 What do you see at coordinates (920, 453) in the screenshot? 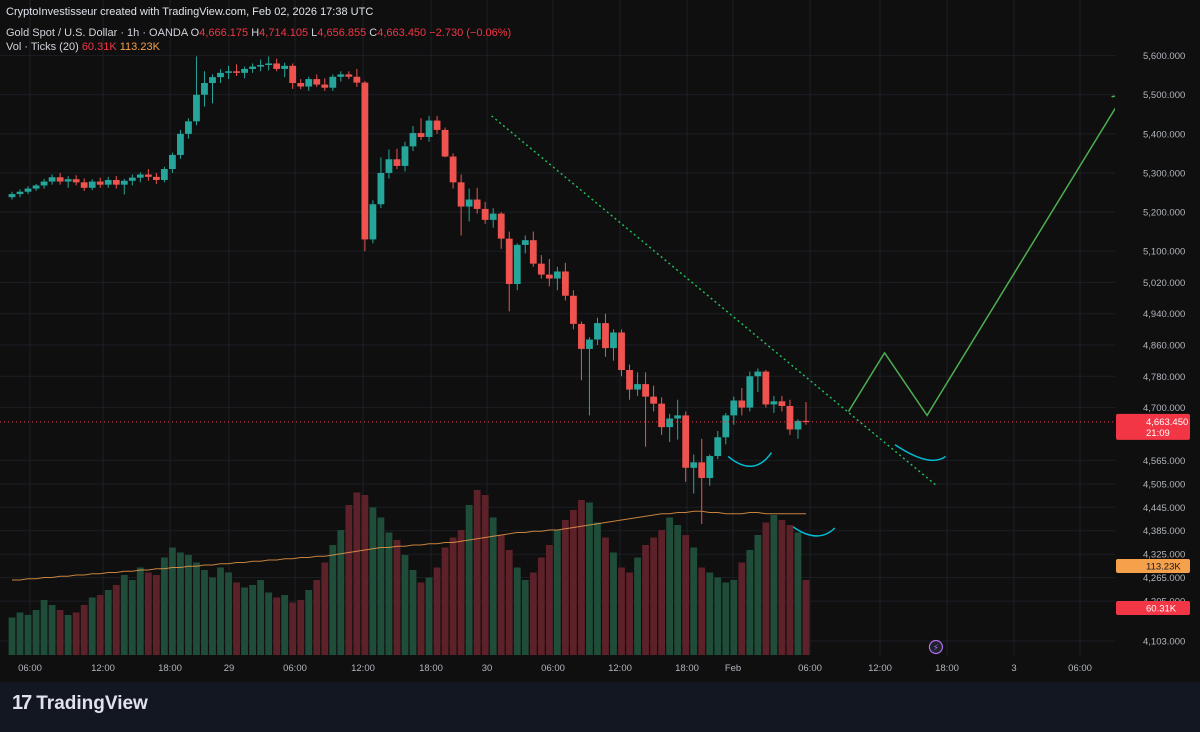
I see `right-shoulder-curve` at bounding box center [920, 453].